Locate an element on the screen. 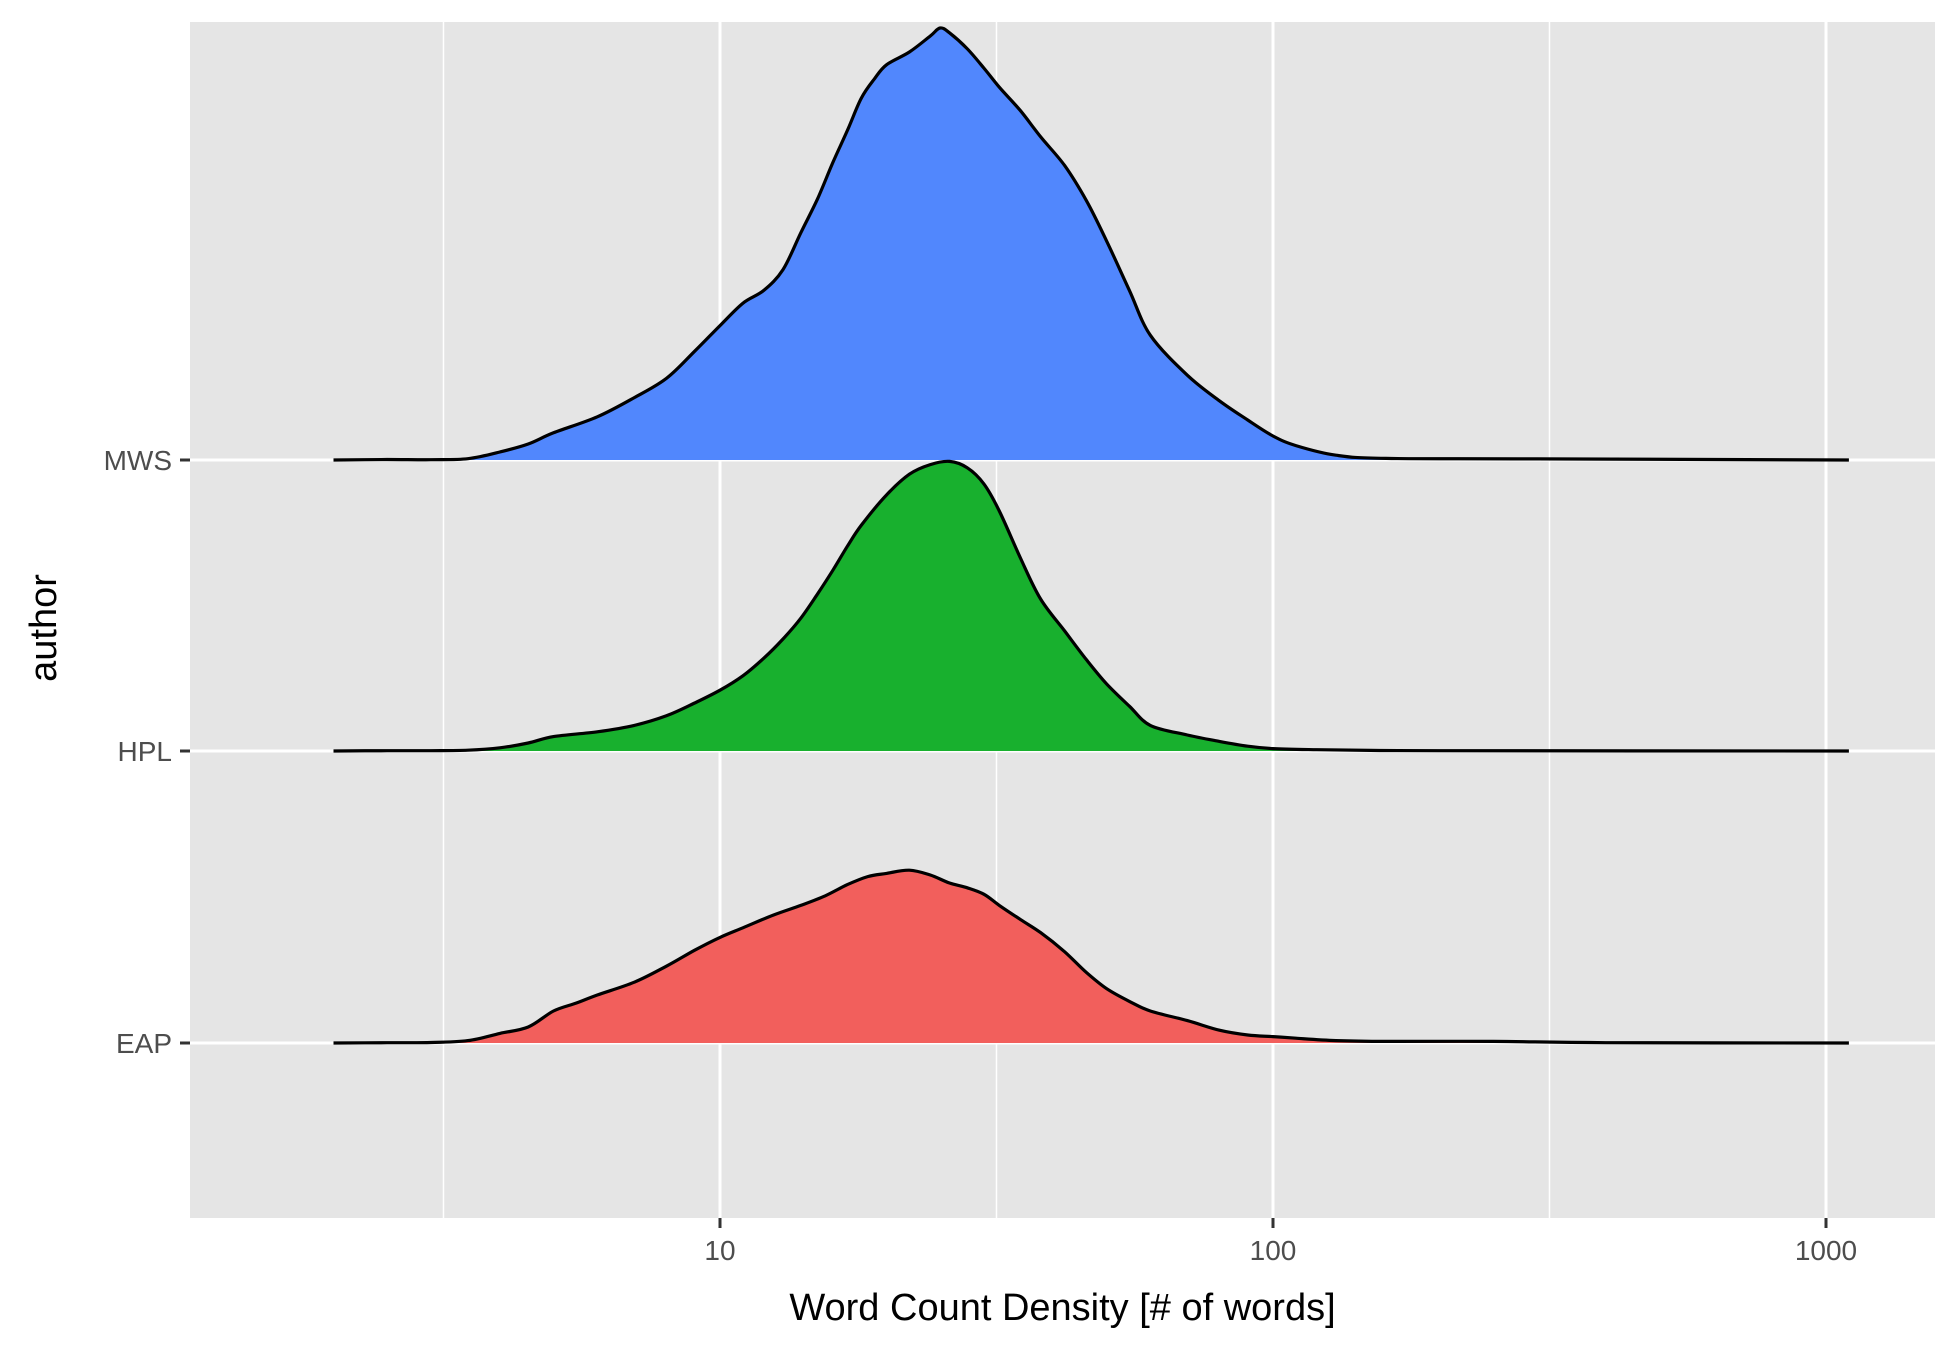 Image resolution: width=1950 pixels, height=1349 pixels. x-axis: 10 100 1000 is located at coordinates (1280, 1242).